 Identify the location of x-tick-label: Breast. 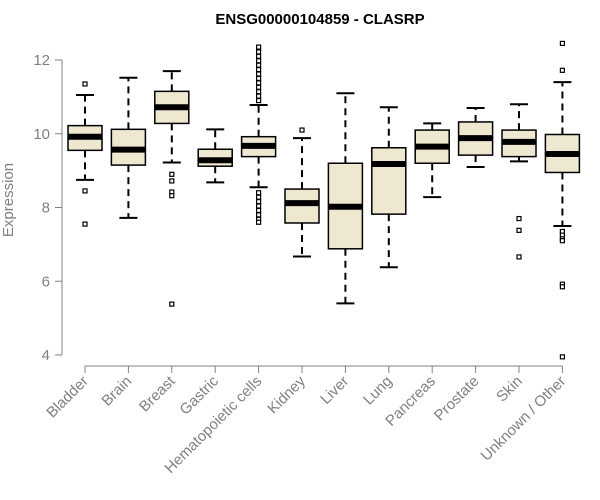
(157, 393).